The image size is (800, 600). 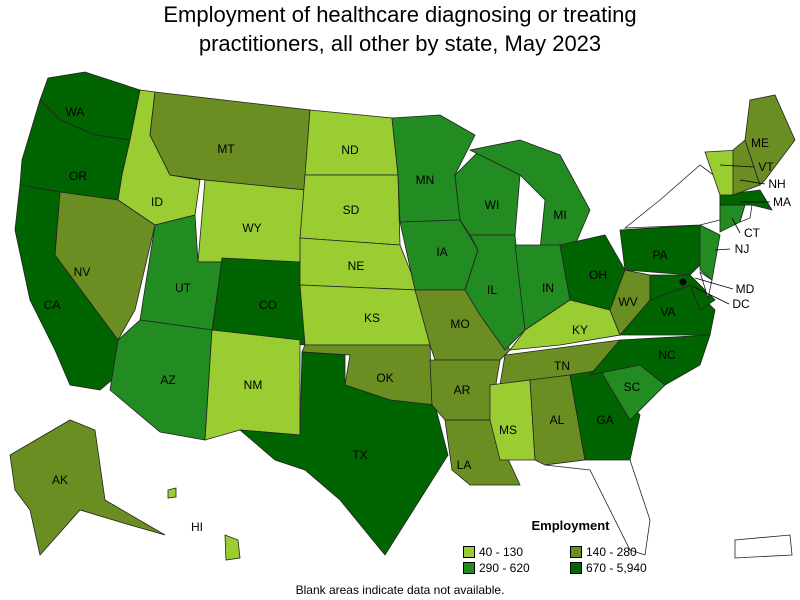 I want to click on leader-line-md, so click(x=714, y=283).